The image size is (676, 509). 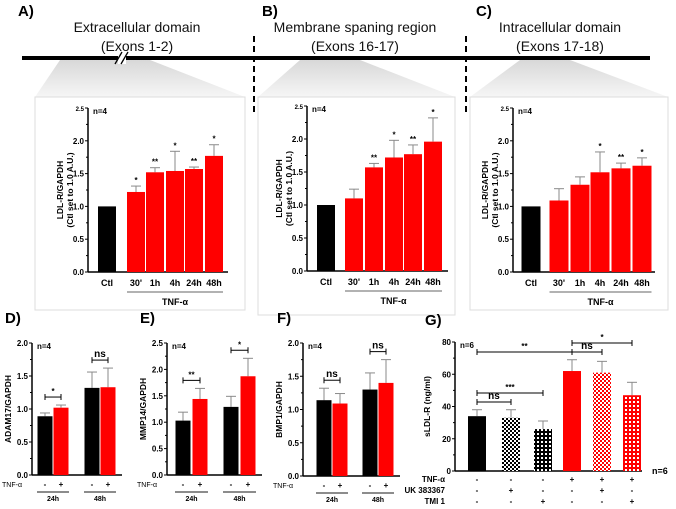 What do you see at coordinates (560, 27) in the screenshot?
I see `region-title: Intracellular domain` at bounding box center [560, 27].